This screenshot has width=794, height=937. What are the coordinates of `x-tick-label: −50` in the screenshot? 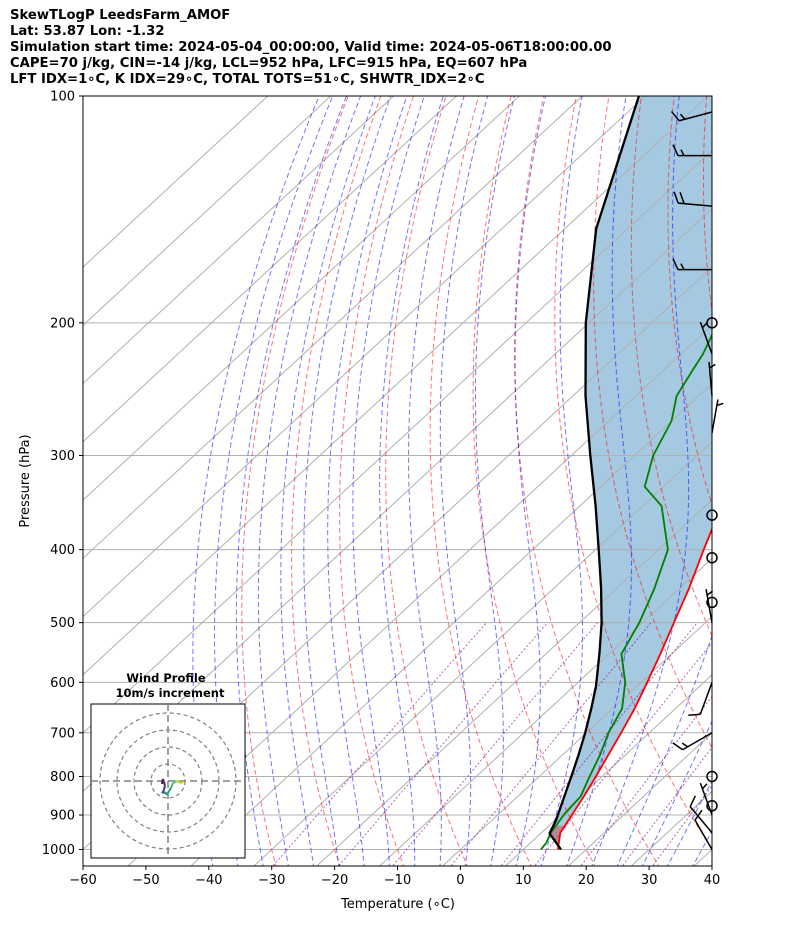 It's located at (145, 880).